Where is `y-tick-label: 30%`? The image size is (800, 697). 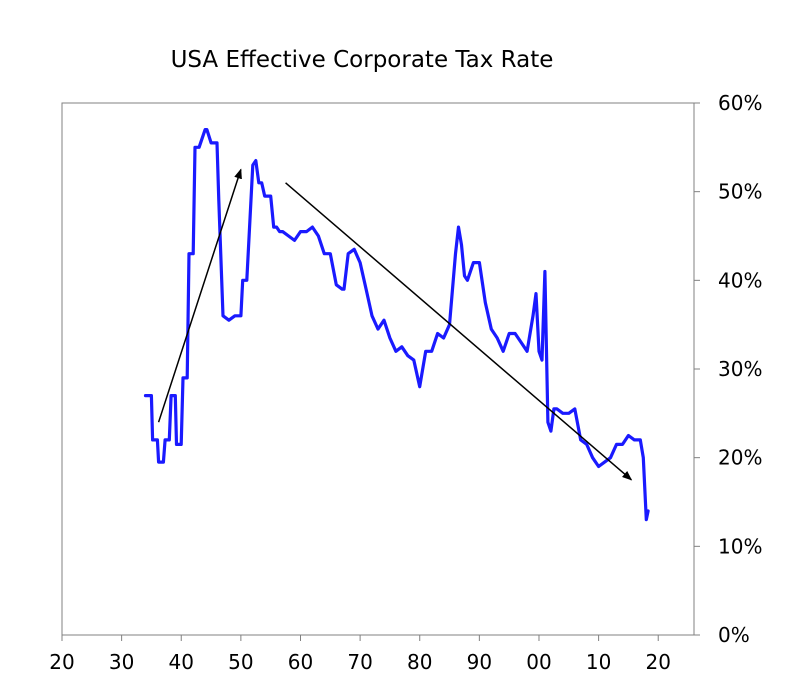 y-tick-label: 30% is located at coordinates (740, 369).